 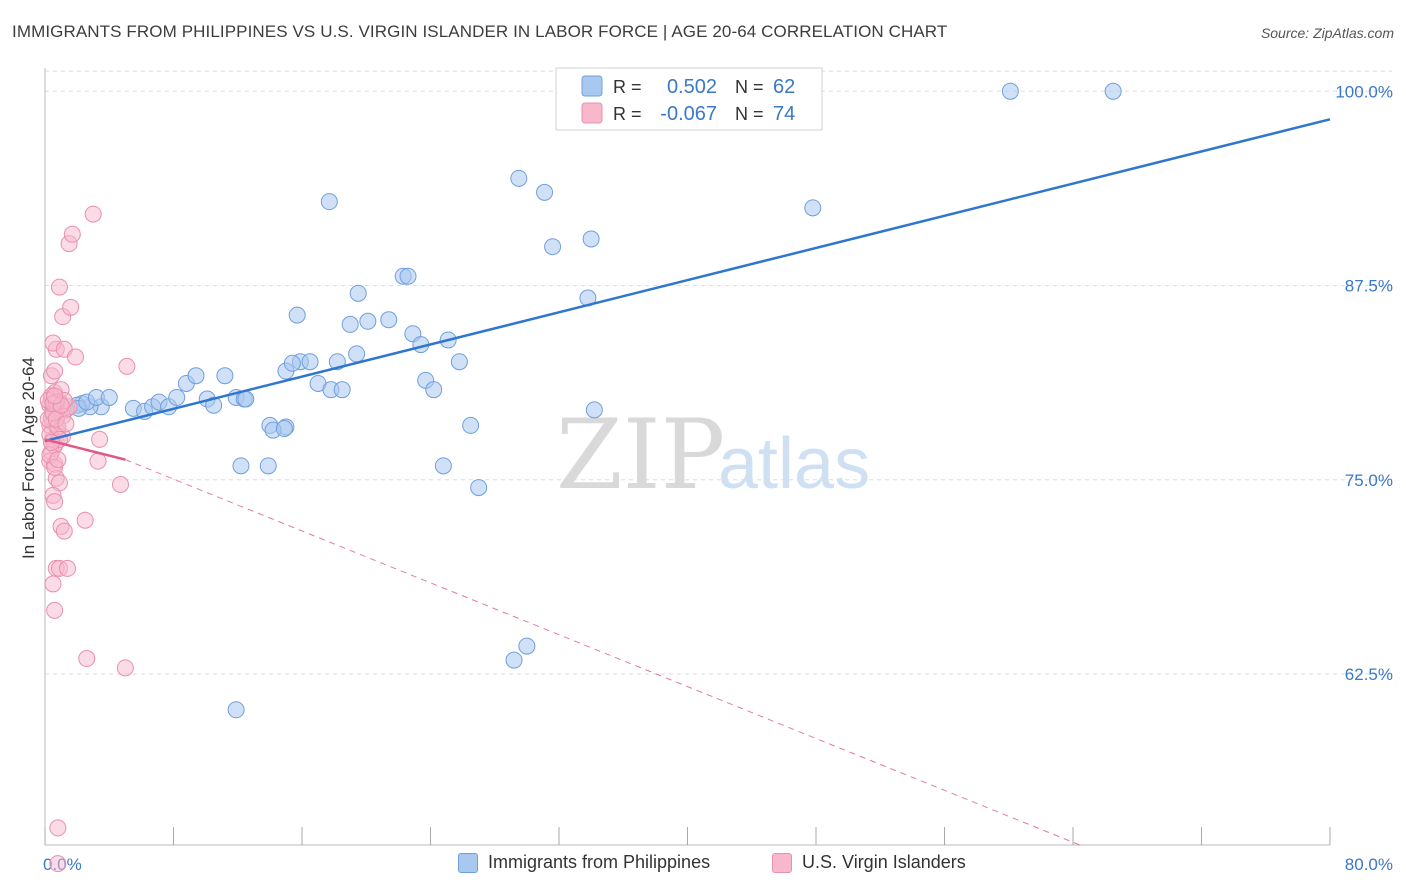 What do you see at coordinates (884, 862) in the screenshot?
I see `legend-label-virgin-islanders: U.S. Virgin Islanders` at bounding box center [884, 862].